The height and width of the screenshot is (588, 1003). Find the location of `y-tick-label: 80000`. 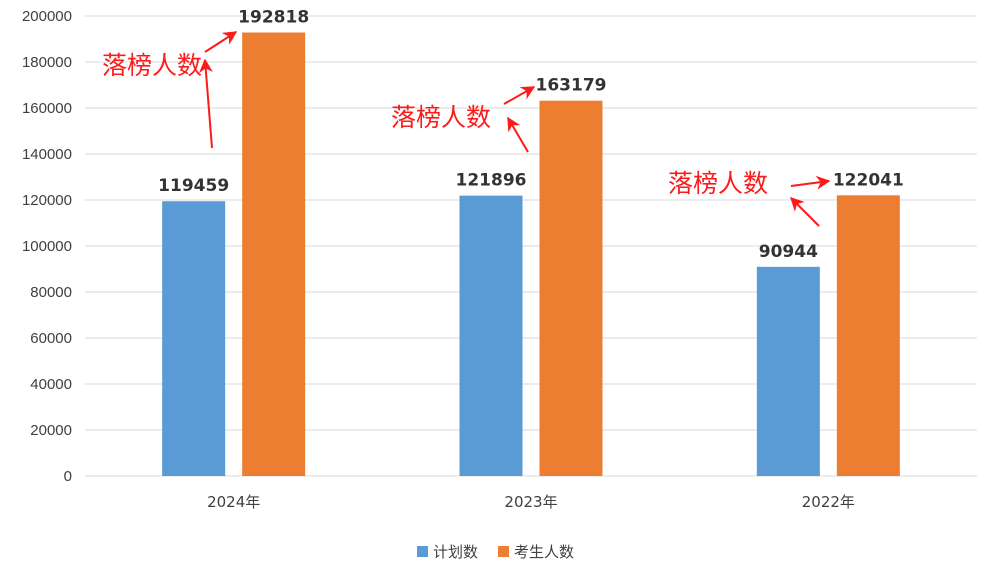

y-tick-label: 80000 is located at coordinates (51, 292).